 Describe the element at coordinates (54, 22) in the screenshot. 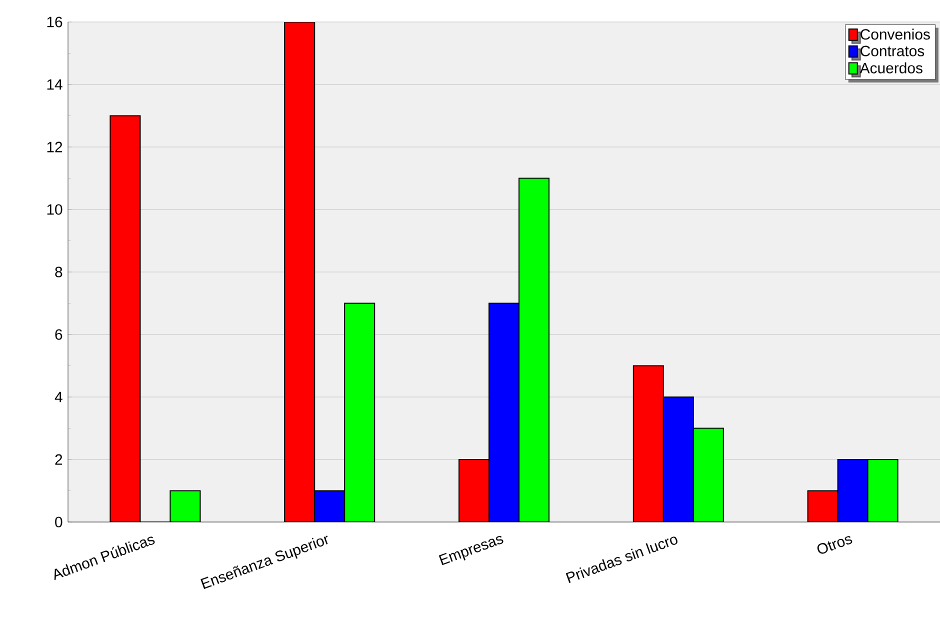

I see `y-tick-label: 16` at that location.